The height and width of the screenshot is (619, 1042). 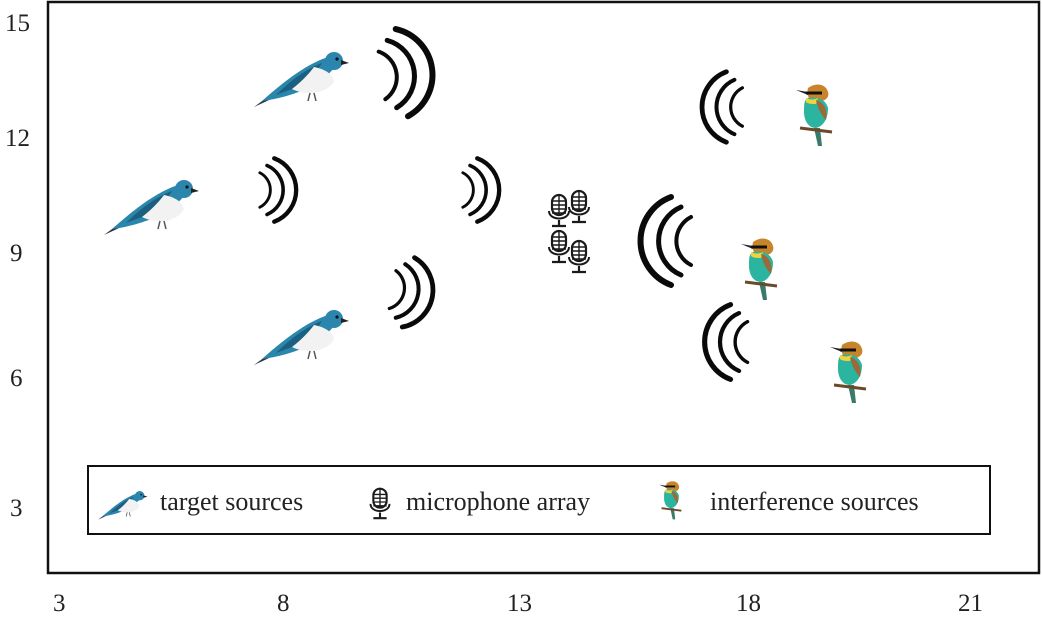 I want to click on x-tick-label: 13, so click(x=519, y=603).